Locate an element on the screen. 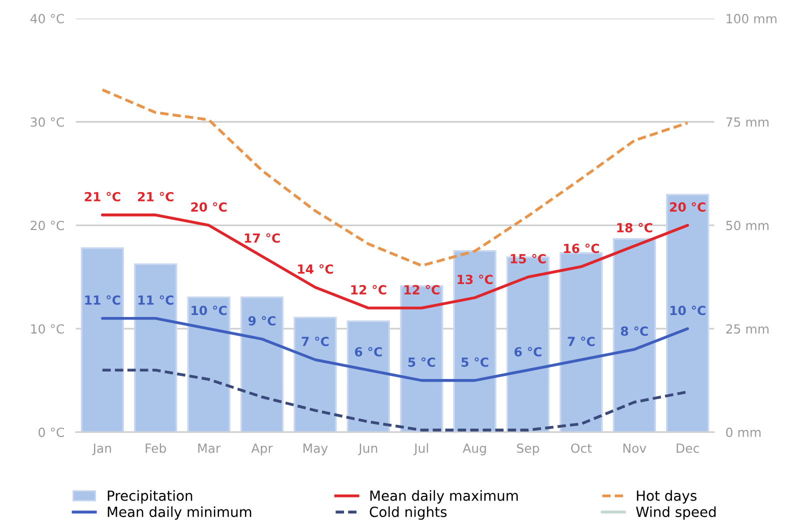 This screenshot has width=798, height=527. x-tick-label: Sep is located at coordinates (528, 449).